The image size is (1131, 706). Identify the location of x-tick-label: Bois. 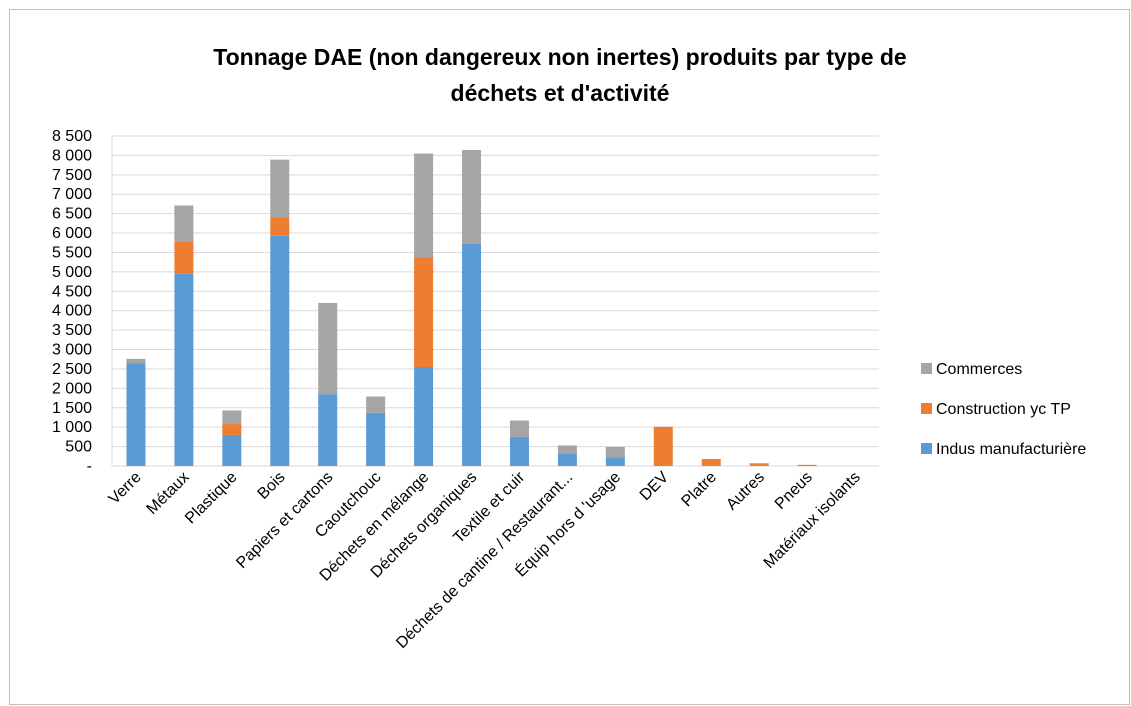
(272, 486).